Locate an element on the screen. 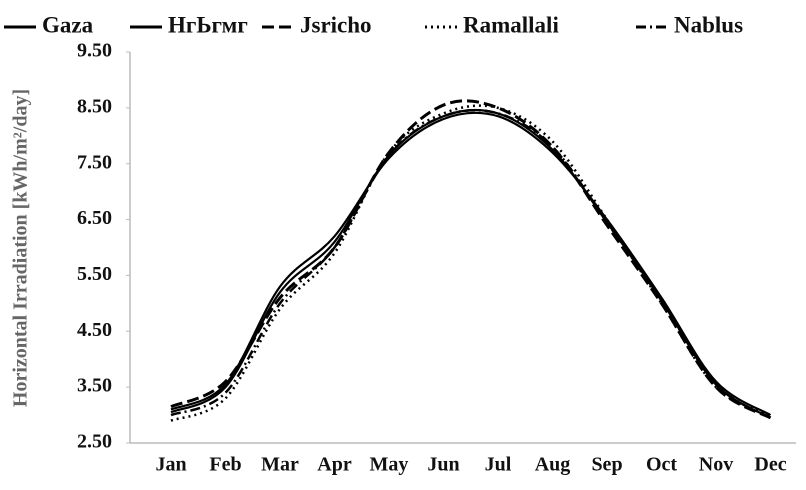 The width and height of the screenshot is (806, 490). legend-label: НгЬгмг is located at coordinates (208, 24).